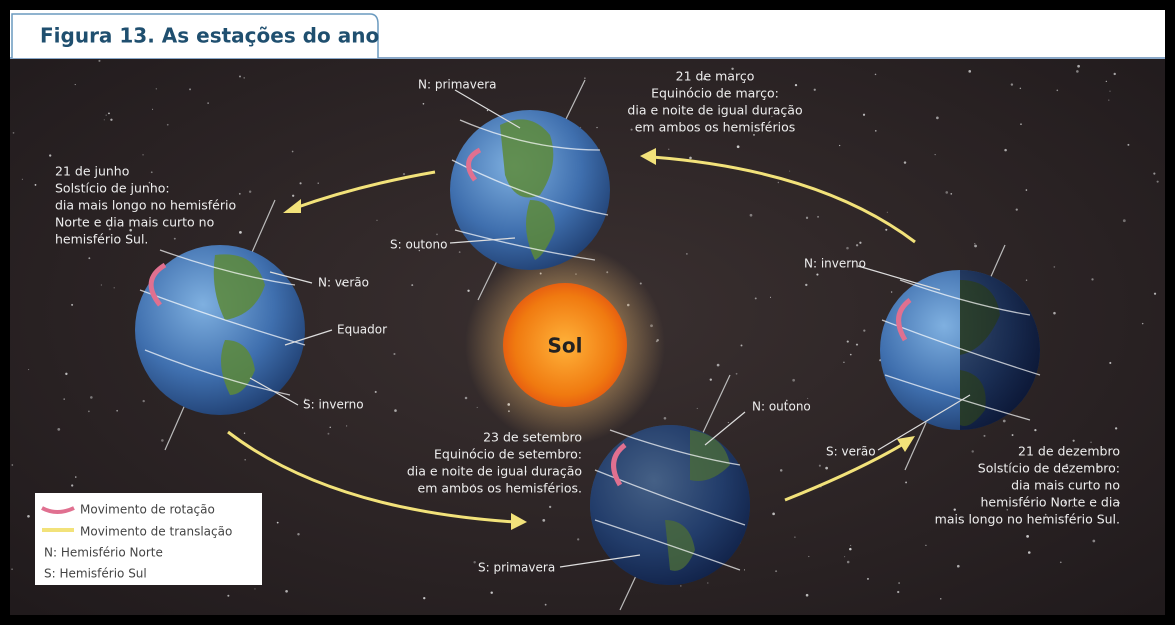 This screenshot has height=625, width=1175. Describe the element at coordinates (95, 574) in the screenshot. I see `legend-item: S: Hemisfério Sul` at that location.